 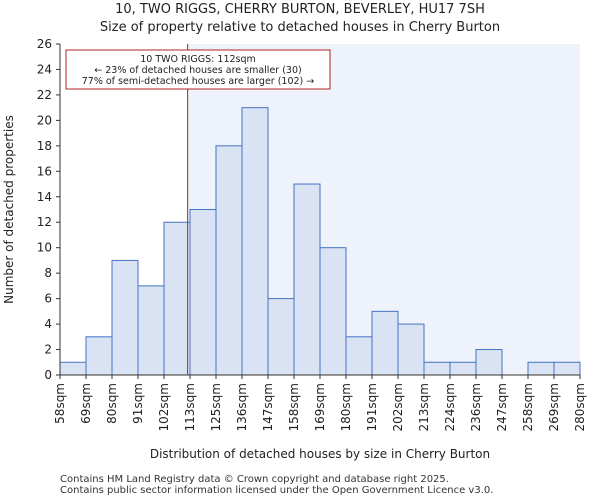 What do you see at coordinates (138, 403) in the screenshot?
I see `x-tick-label: 91sqm` at bounding box center [138, 403].